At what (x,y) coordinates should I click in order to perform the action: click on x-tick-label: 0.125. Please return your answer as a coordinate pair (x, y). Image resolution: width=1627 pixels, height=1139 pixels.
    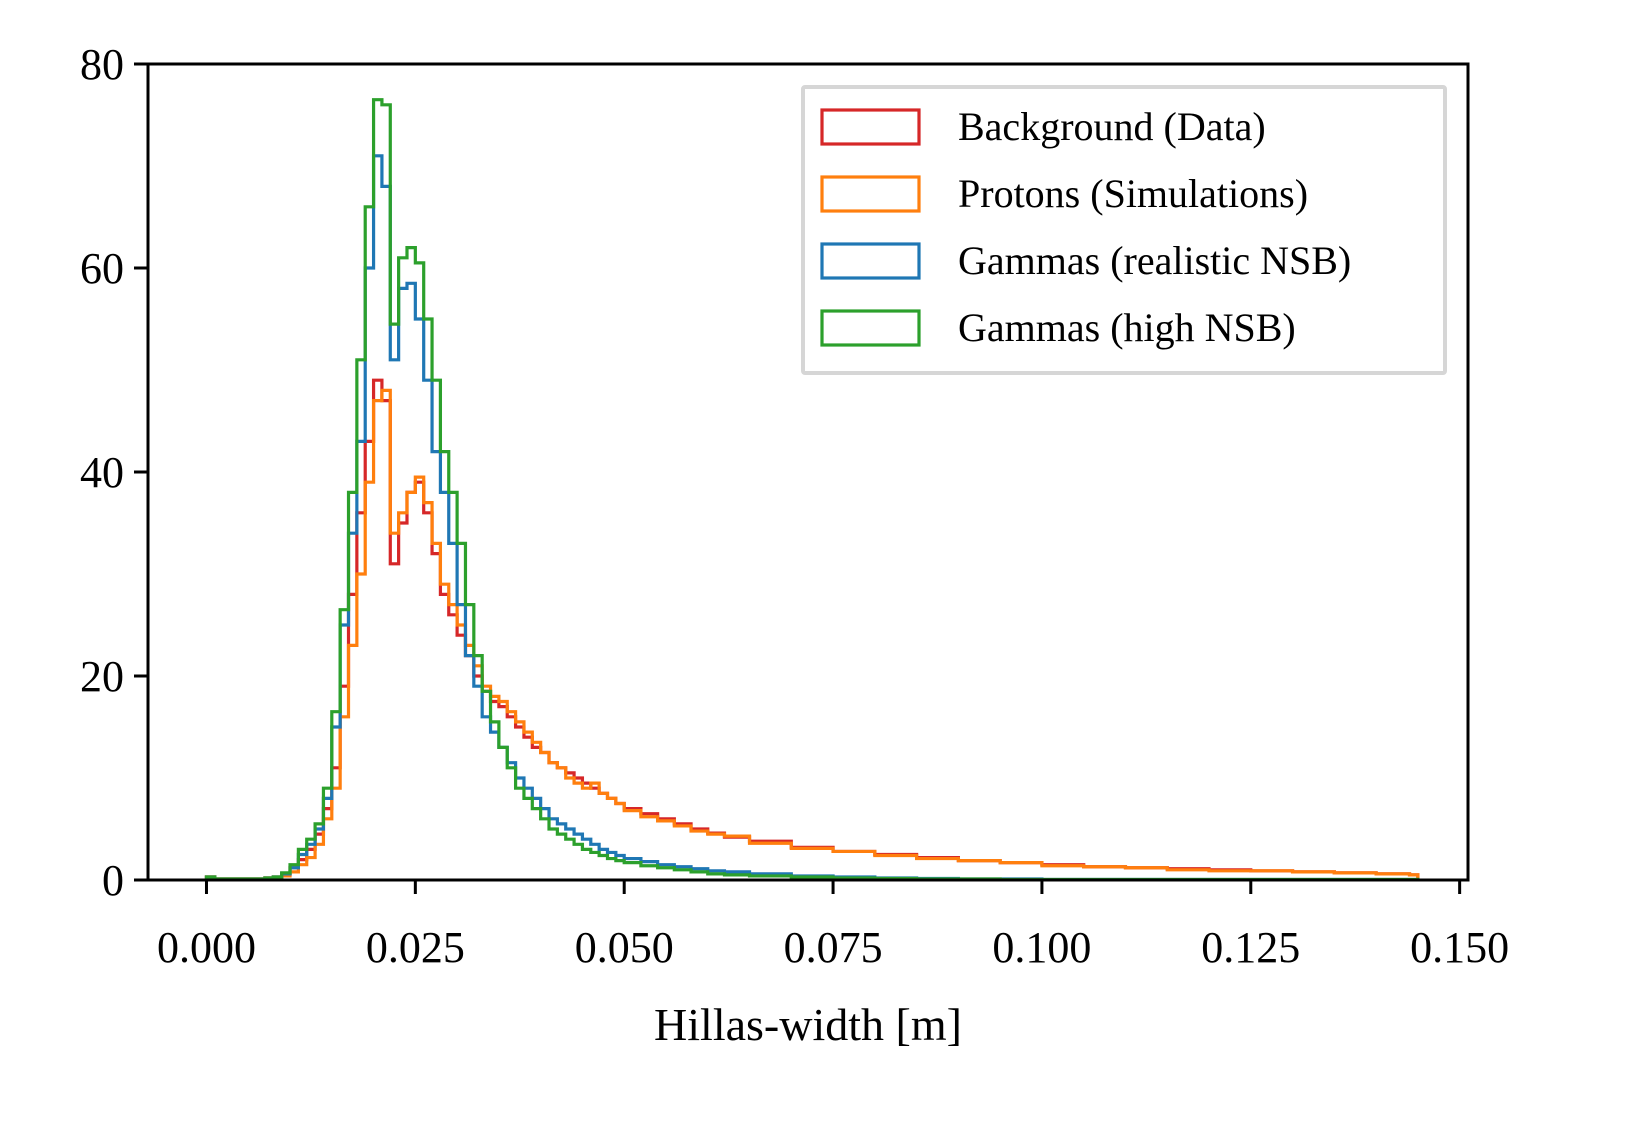
    Looking at the image, I should click on (1250, 947).